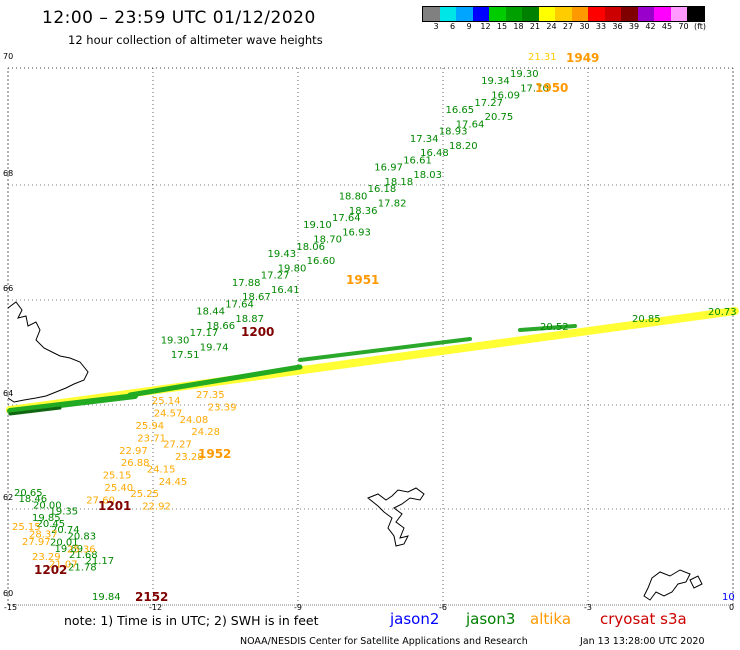 This screenshot has width=740, height=650. Describe the element at coordinates (642, 641) in the screenshot. I see `generation-timestamp: Jan 13 13:28:00 UTC 2020` at that location.